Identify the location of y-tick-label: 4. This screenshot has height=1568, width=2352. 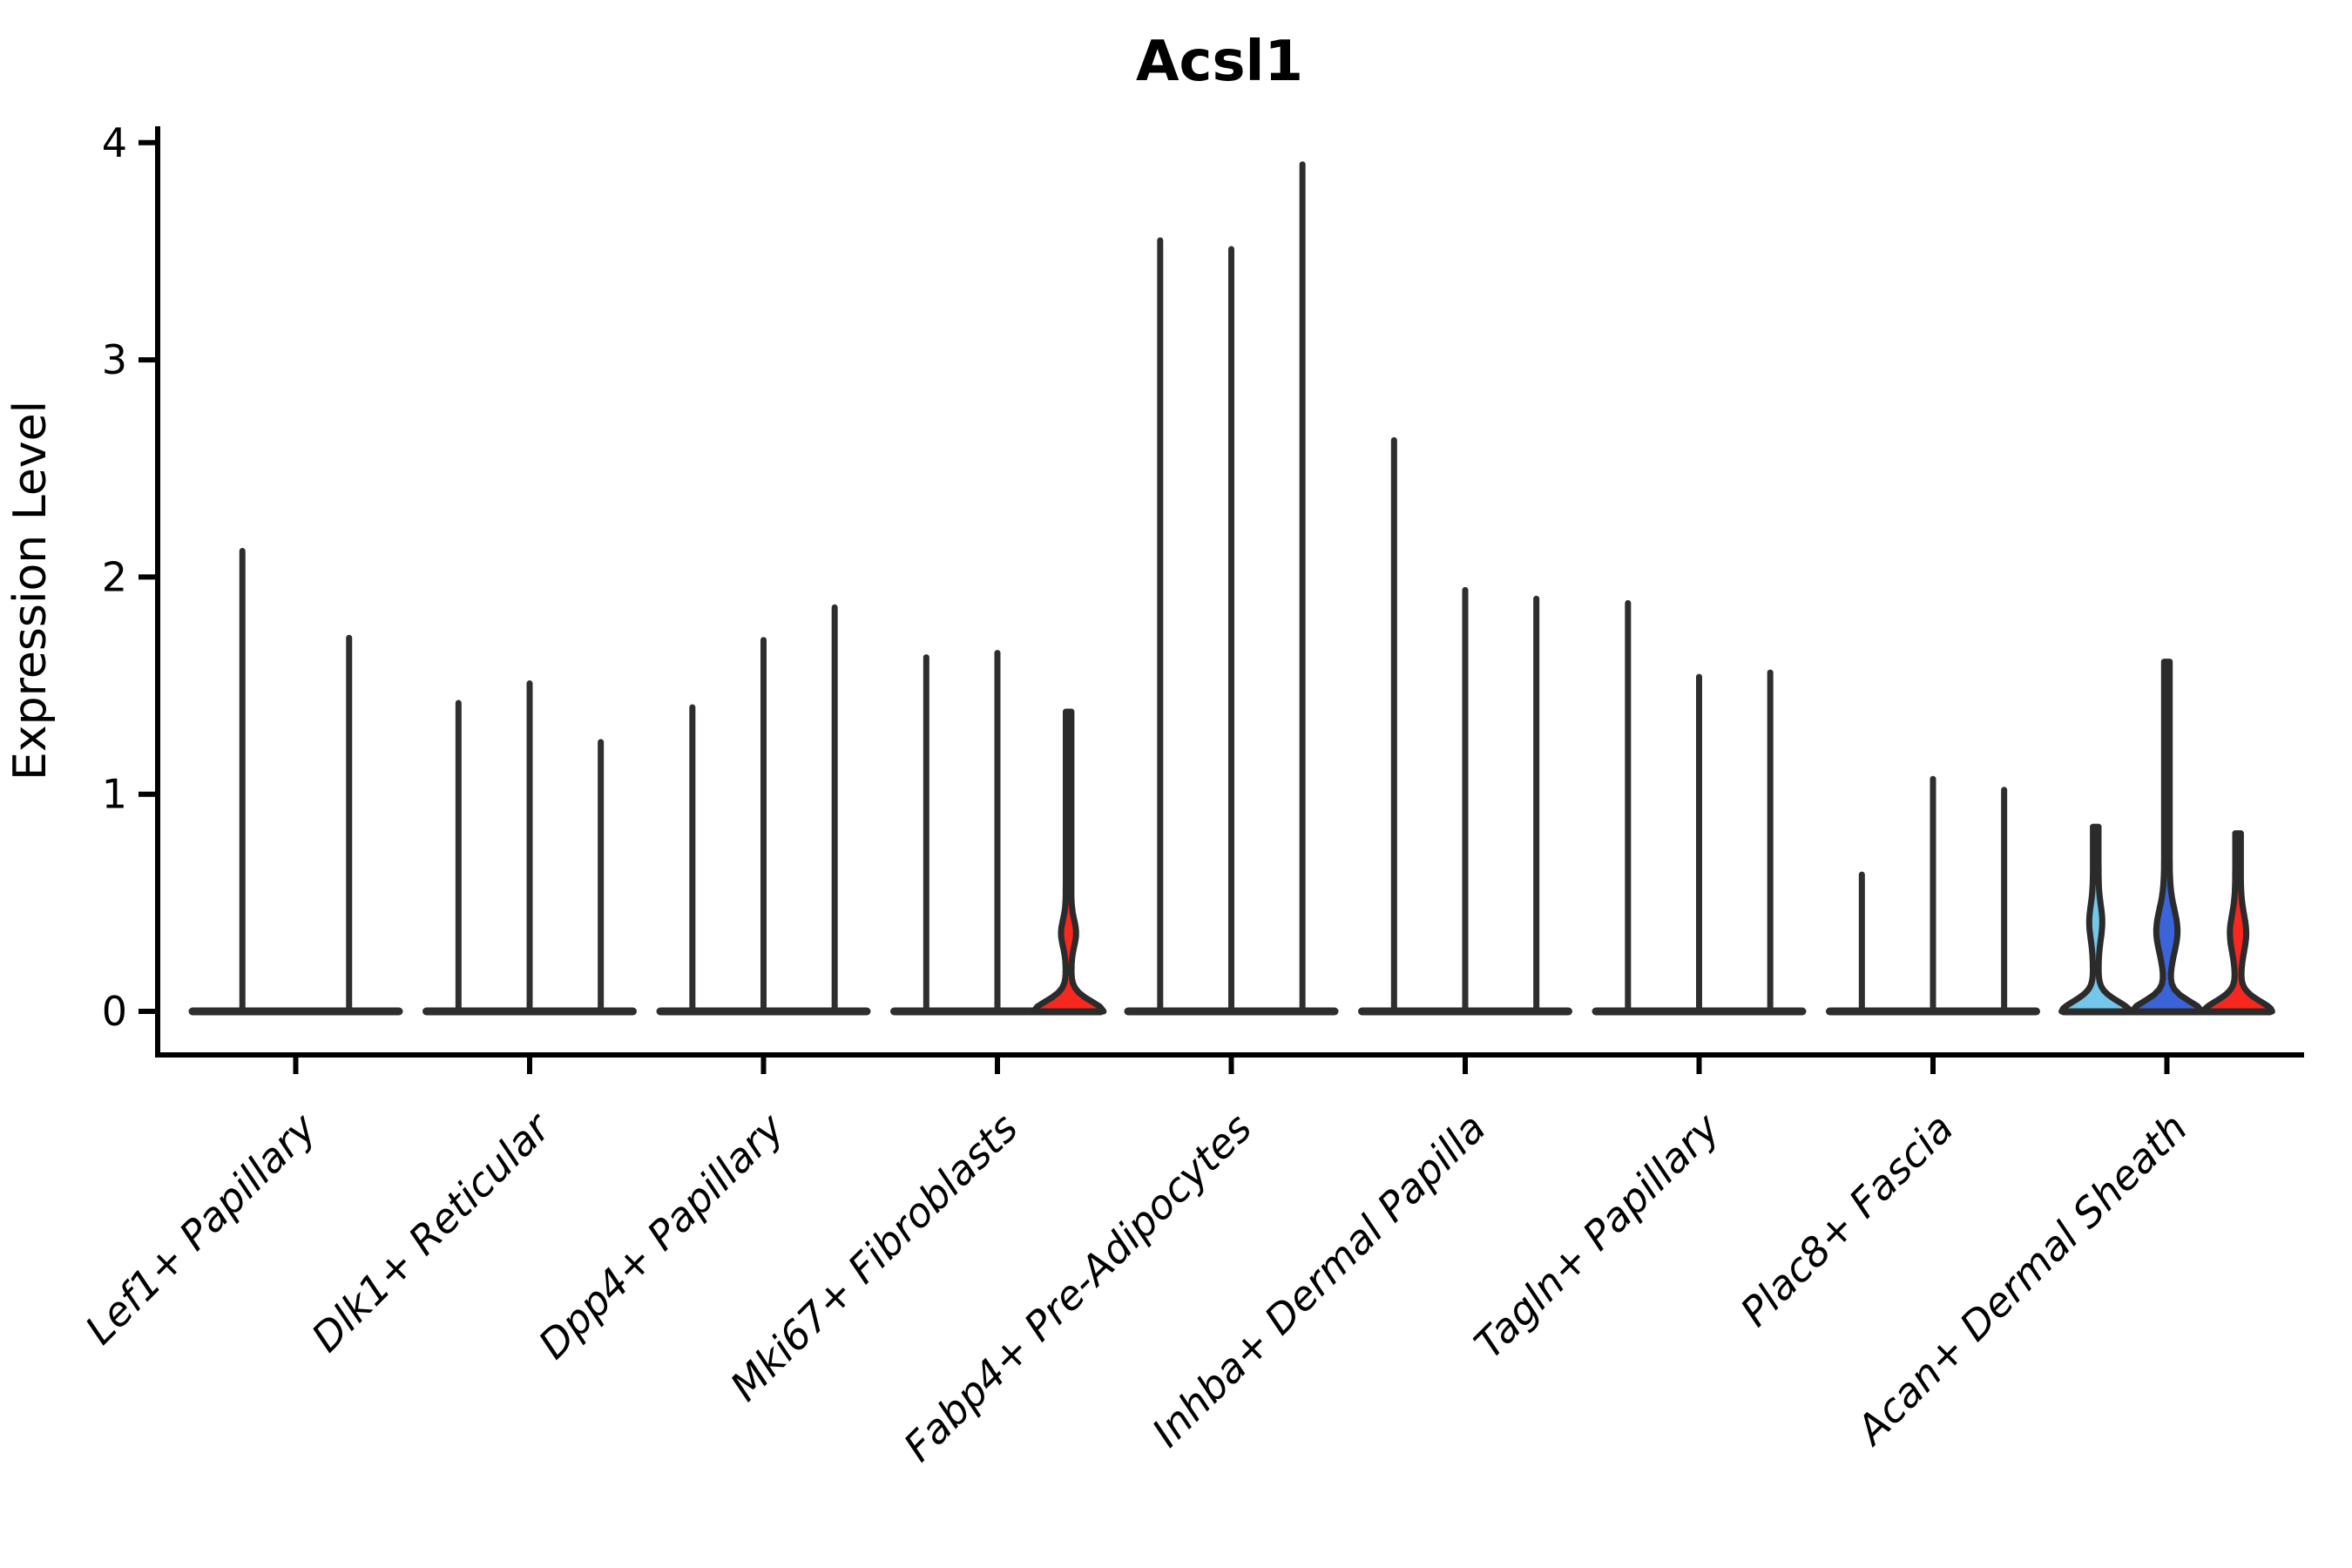
(114, 142).